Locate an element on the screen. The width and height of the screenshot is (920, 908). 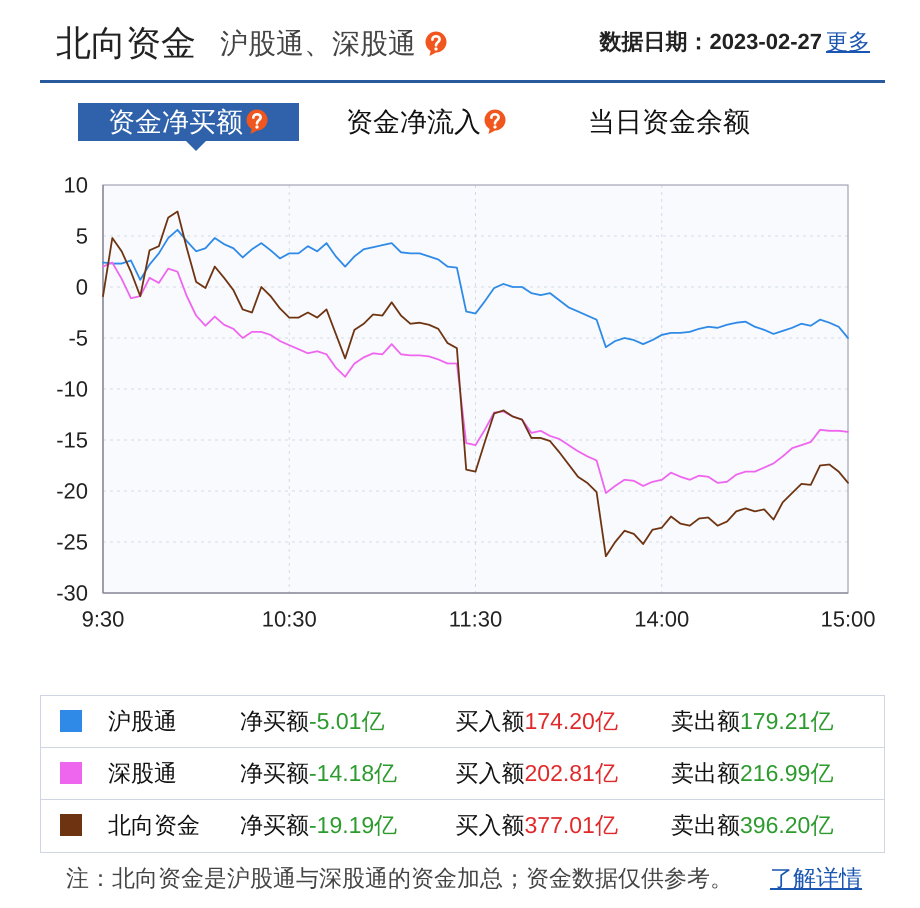
data-label: 377.01亿 is located at coordinates (571, 825).